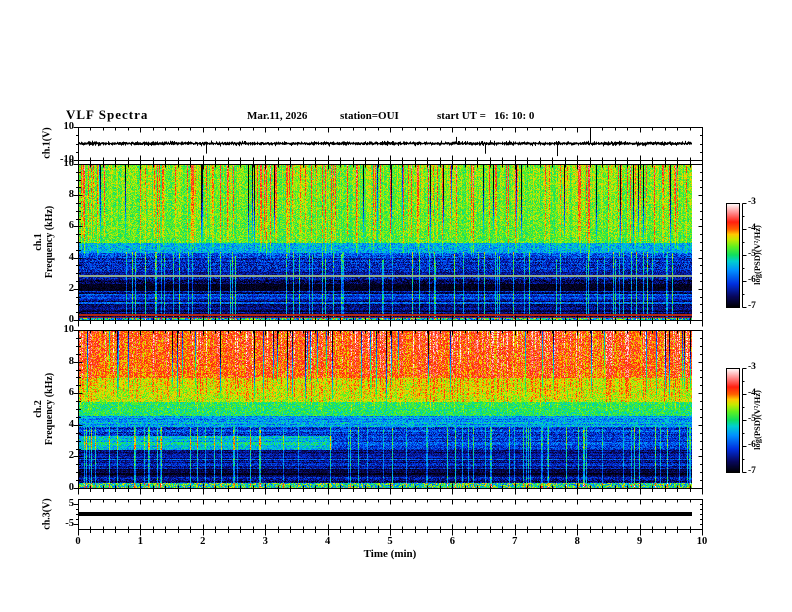 The image size is (792, 612). I want to click on colorbar2-tick-label: -6, so click(752, 445).